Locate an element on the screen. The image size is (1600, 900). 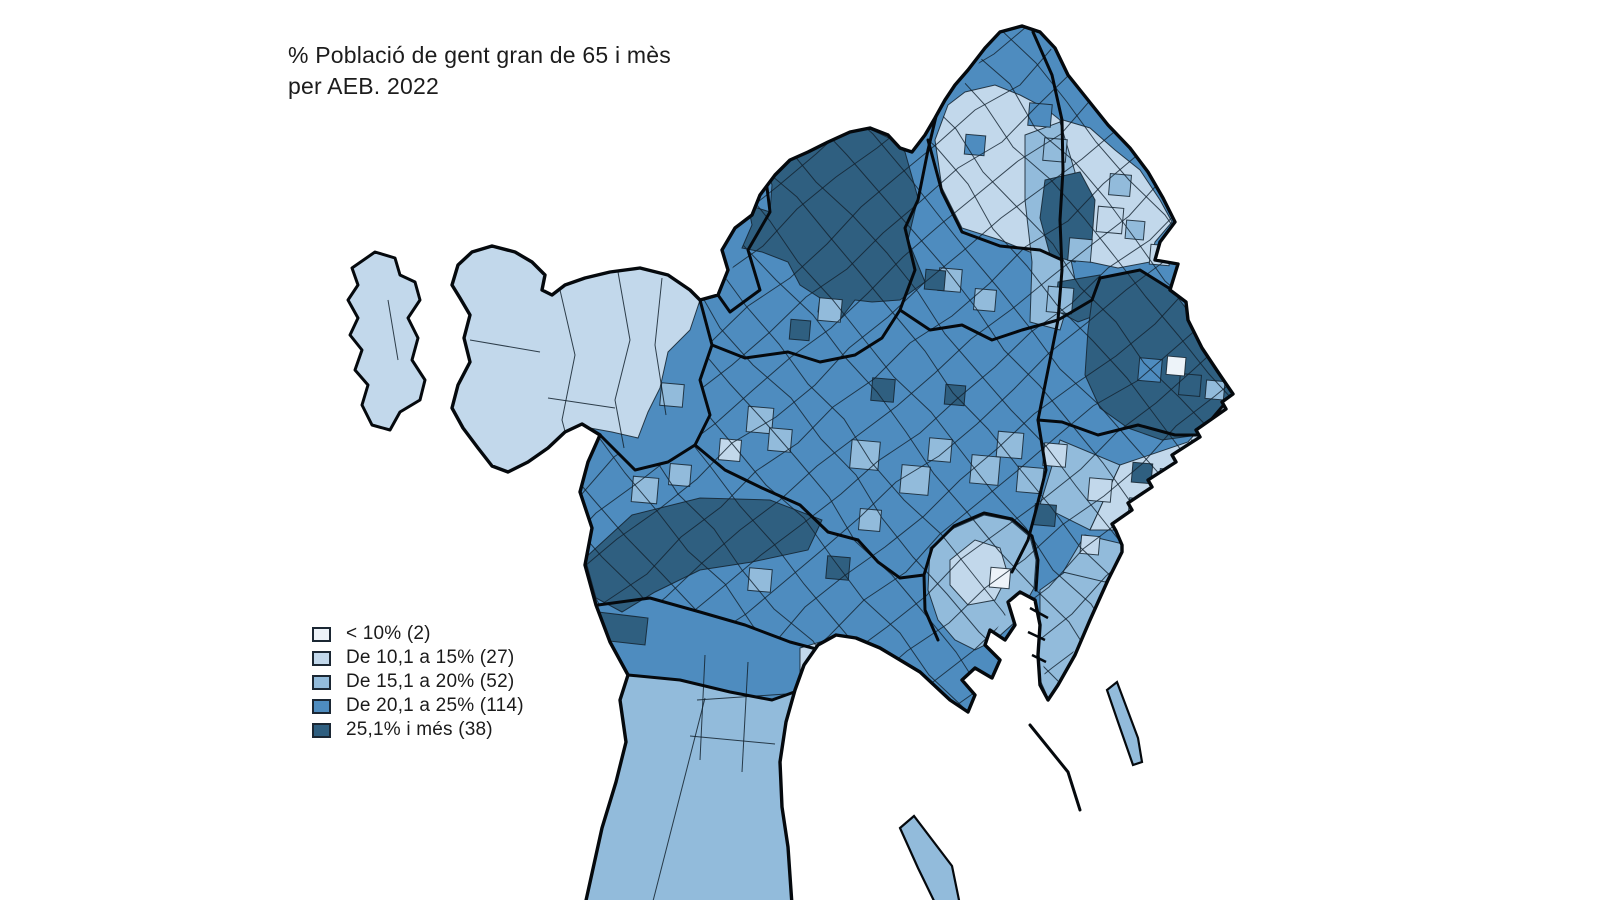
legend-label: De 20,1 a 25% (114) is located at coordinates (435, 705).